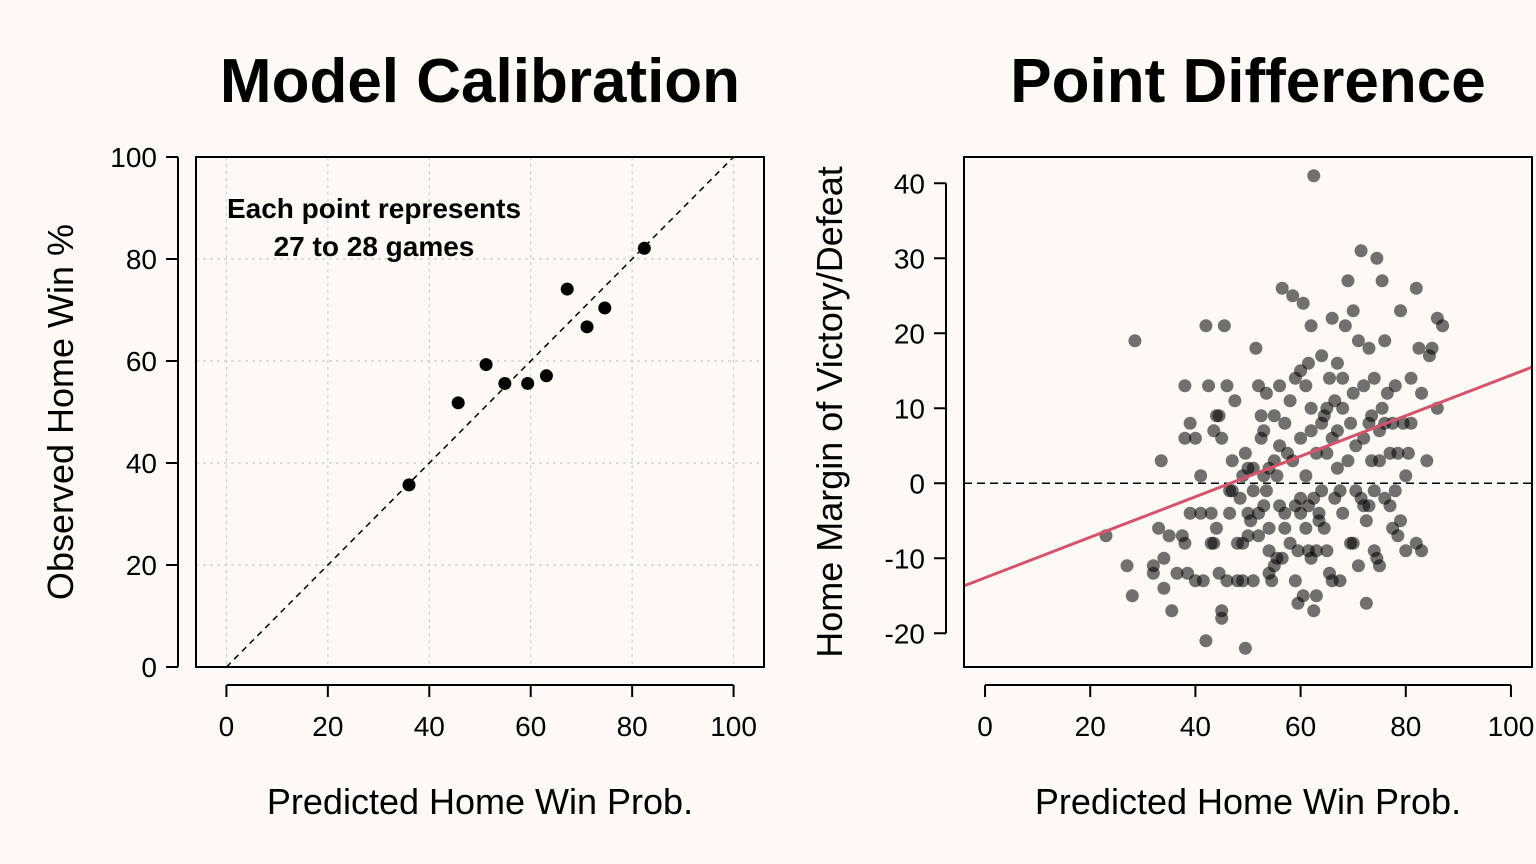 This screenshot has width=1536, height=864. Describe the element at coordinates (829, 412) in the screenshot. I see `point-difference-y-label: Home Margin of Victory/Defeat` at that location.